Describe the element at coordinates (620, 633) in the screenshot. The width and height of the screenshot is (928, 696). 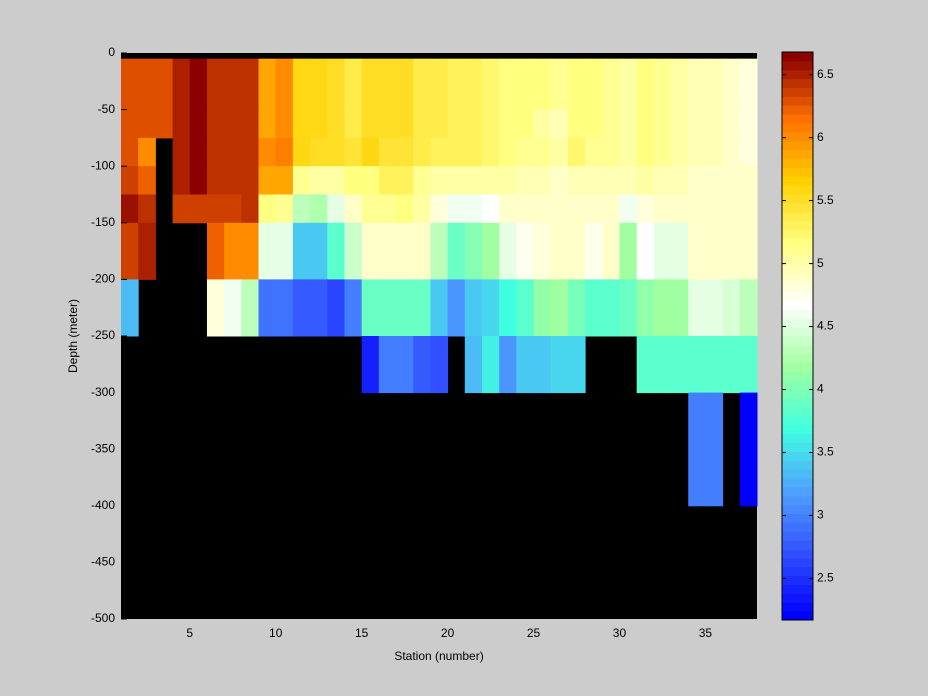
I see `x-tick-label: 30` at that location.